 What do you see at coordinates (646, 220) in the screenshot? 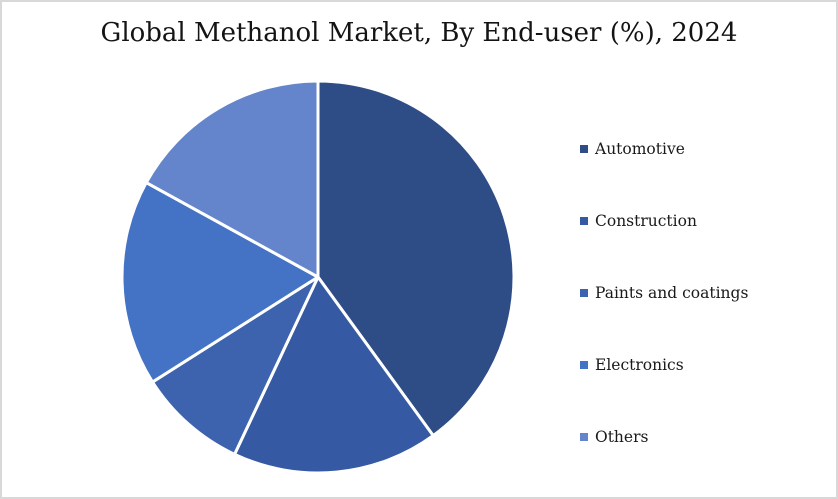
I see `legend-label-construction: Construction` at bounding box center [646, 220].